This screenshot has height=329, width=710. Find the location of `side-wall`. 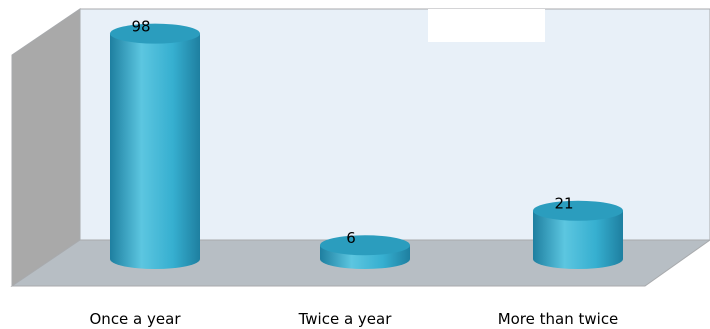

side-wall is located at coordinates (46, 147).